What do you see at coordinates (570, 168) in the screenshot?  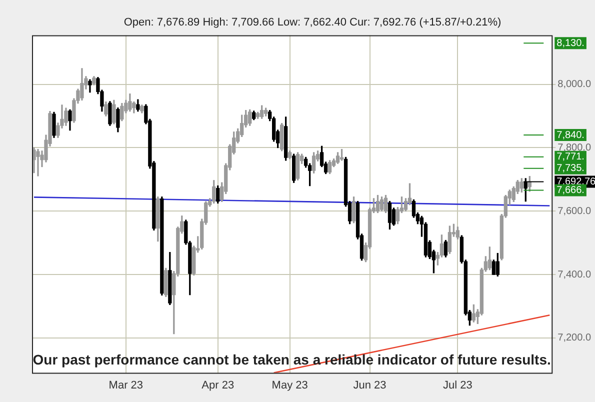 I see `ref-line-label: 7,735.` at bounding box center [570, 168].